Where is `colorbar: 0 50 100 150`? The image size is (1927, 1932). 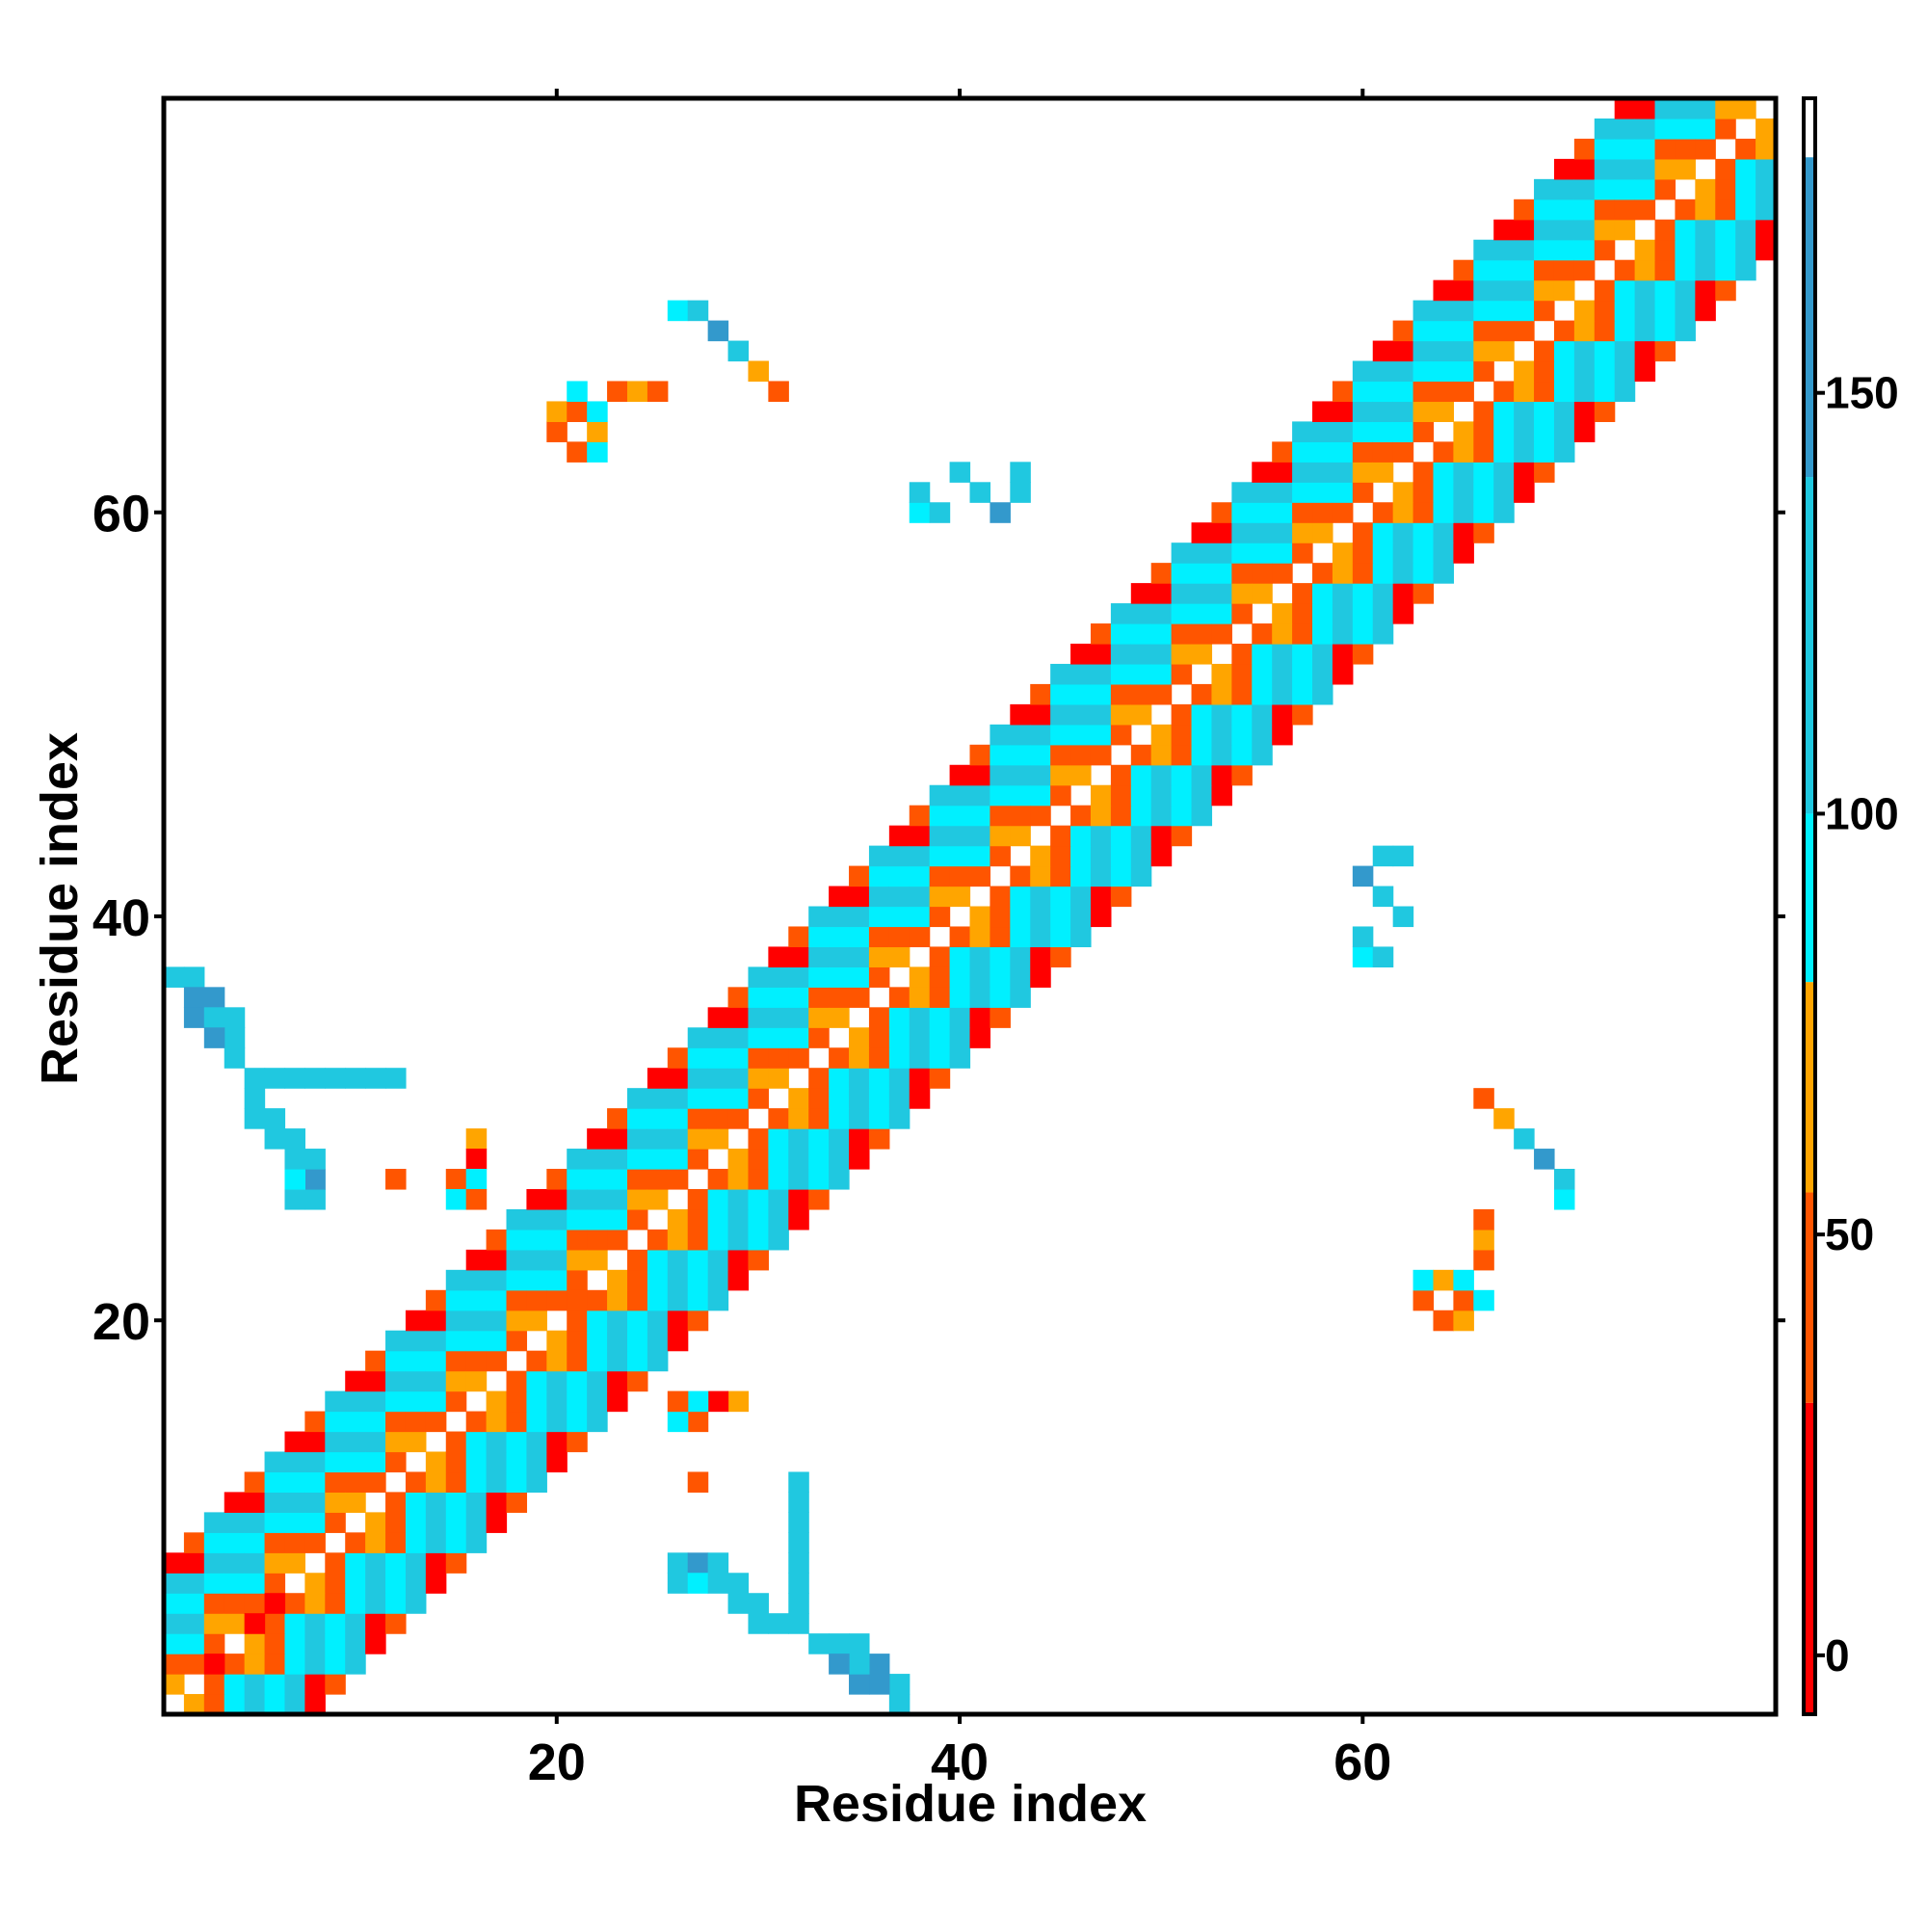
colorbar: 0 50 100 150 is located at coordinates (1850, 906).